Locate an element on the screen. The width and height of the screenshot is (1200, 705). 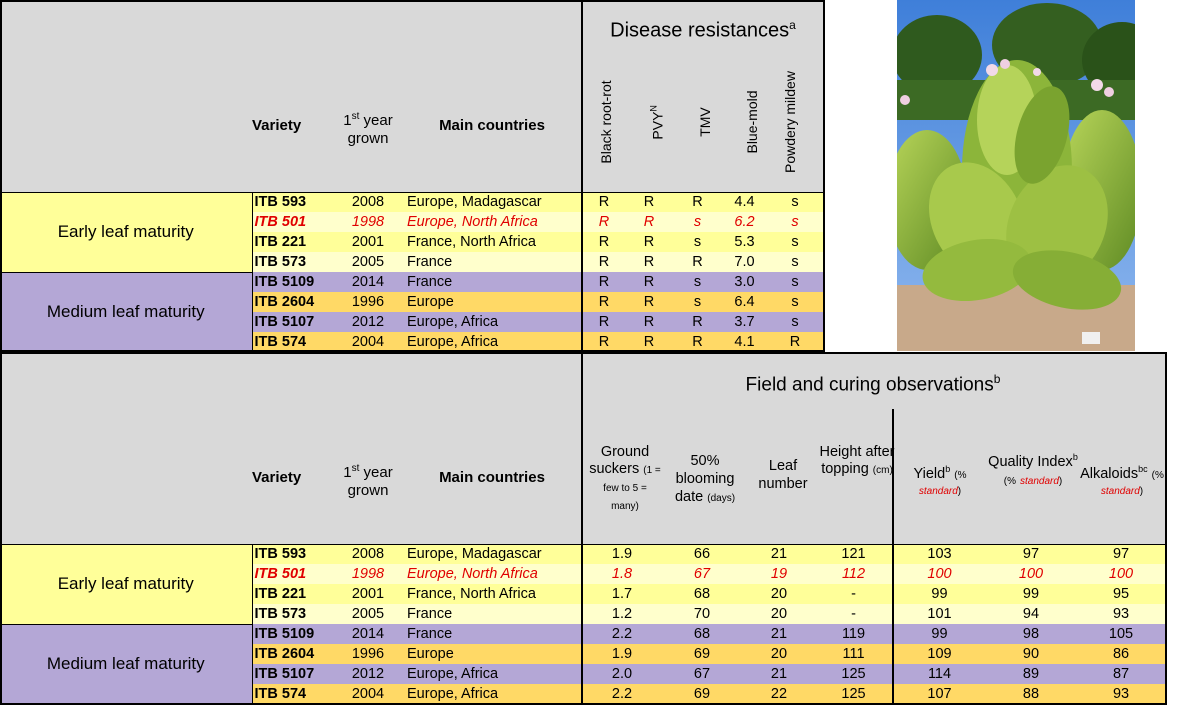
value-cell: 94 is located at coordinates (1031, 614).